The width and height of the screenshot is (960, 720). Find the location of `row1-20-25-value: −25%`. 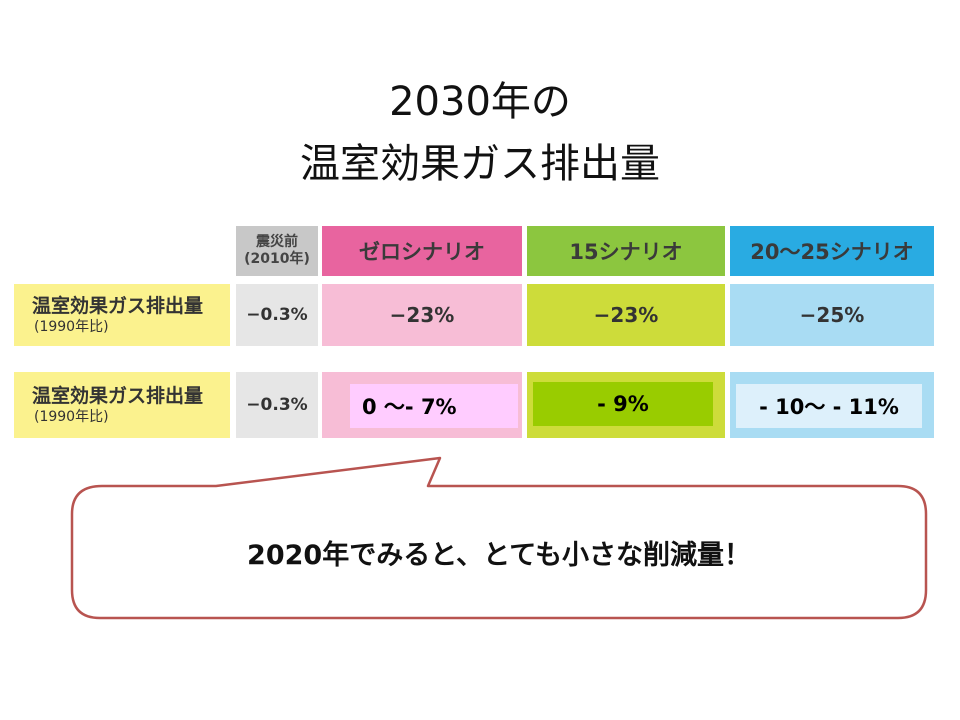

row1-20-25-value: −25% is located at coordinates (832, 315).